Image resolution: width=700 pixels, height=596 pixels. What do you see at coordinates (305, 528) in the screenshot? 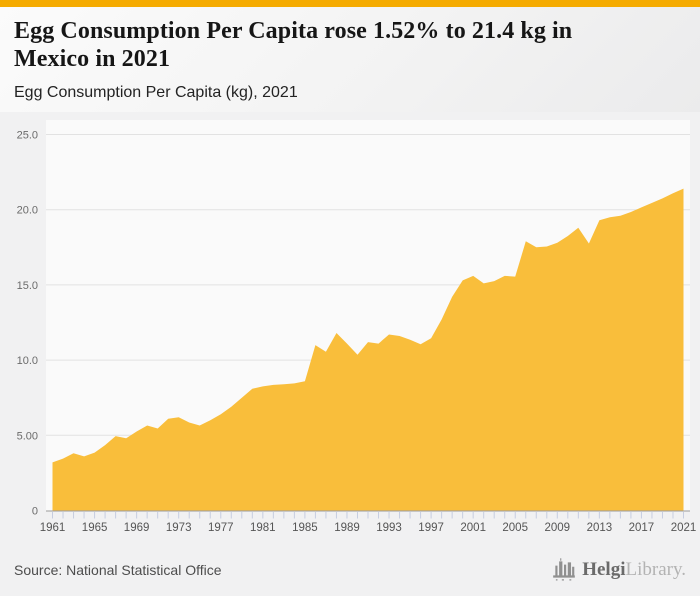
I see `svg-text: 1985` at bounding box center [305, 528].